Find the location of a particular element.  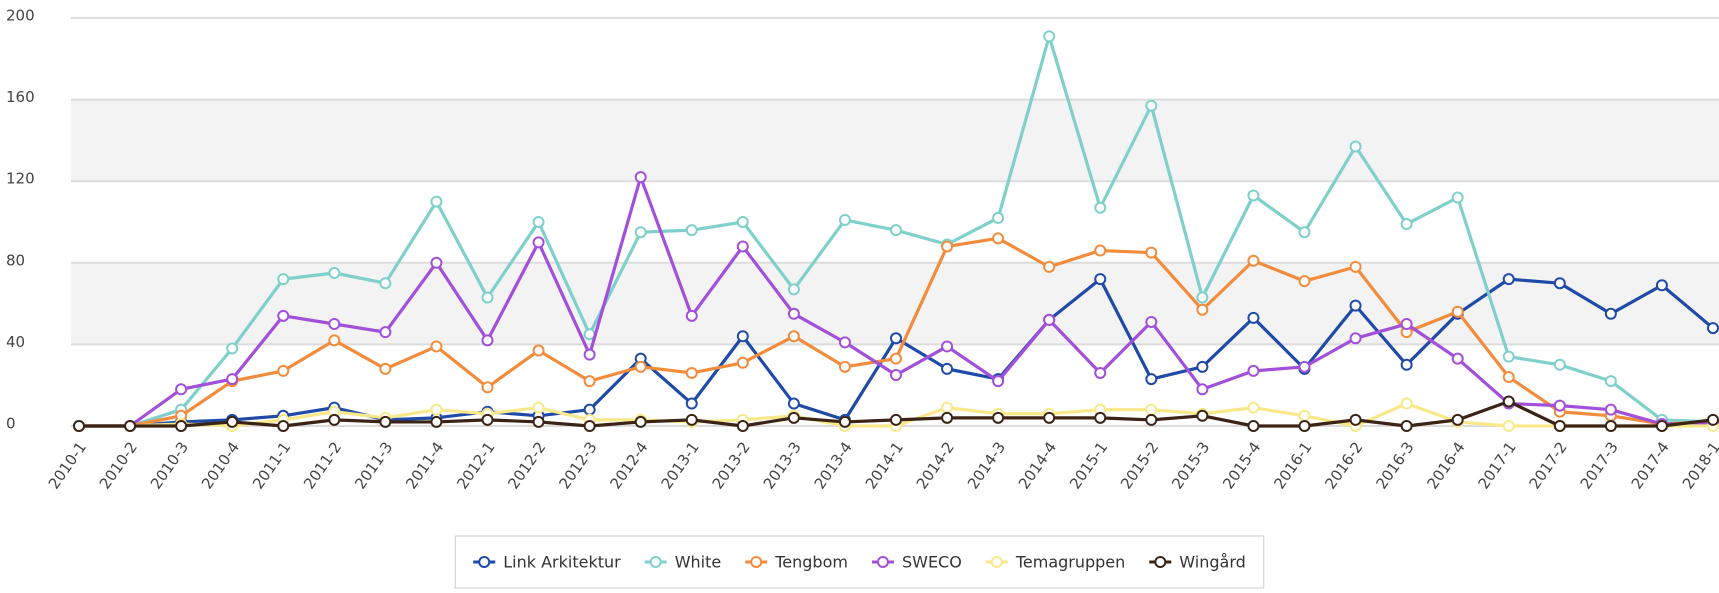

x-tick-label: 2016-1 is located at coordinates (1292, 466).